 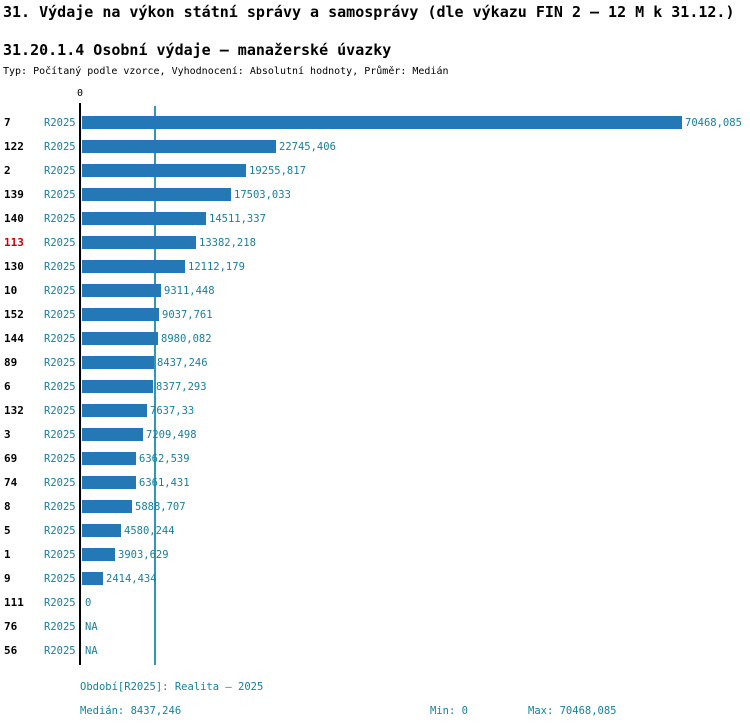 I want to click on category-label: 130, so click(x=14, y=266).